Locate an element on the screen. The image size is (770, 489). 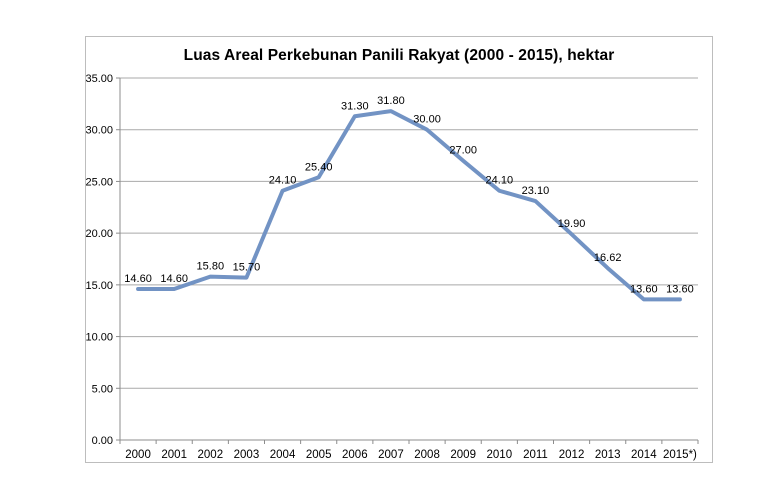
data-label: 15.80 is located at coordinates (211, 267).